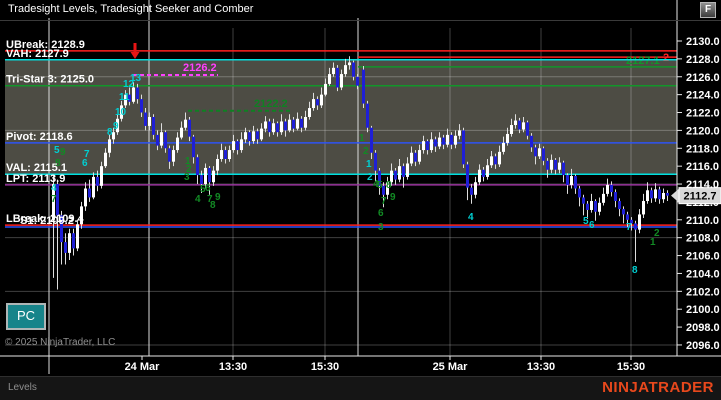 This screenshot has height=400, width=721. Describe the element at coordinates (653, 242) in the screenshot. I see `comber-count: 1` at that location.